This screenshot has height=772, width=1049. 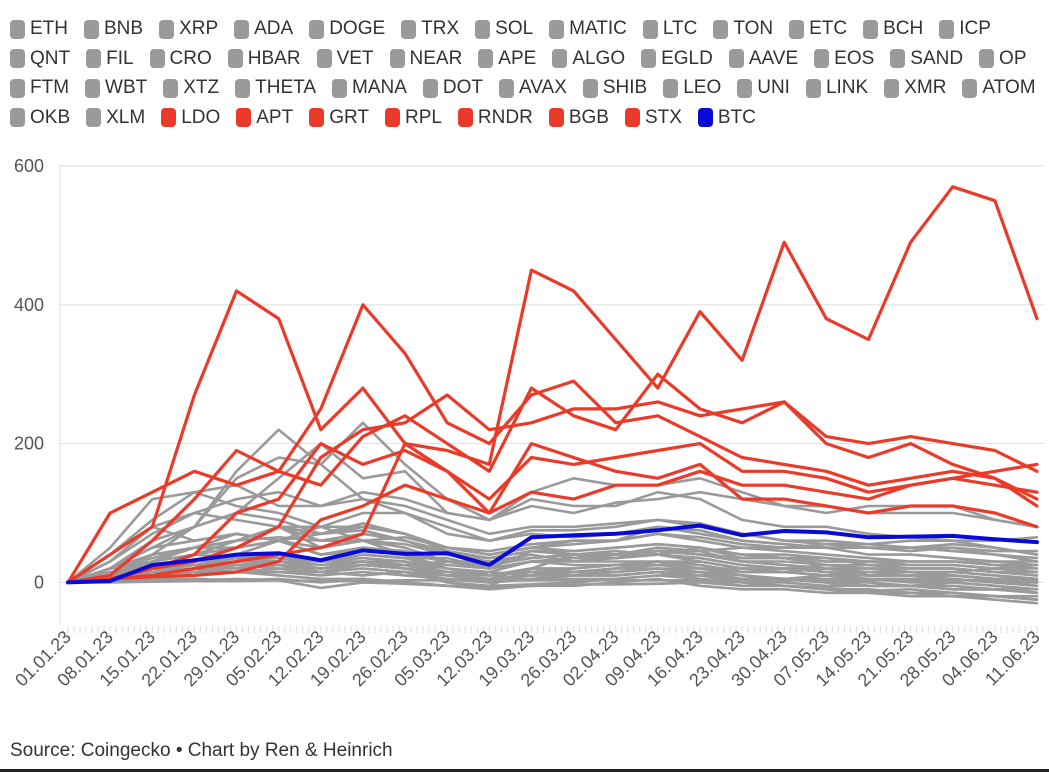 What do you see at coordinates (50, 58) in the screenshot?
I see `legend-label: QNT` at bounding box center [50, 58].